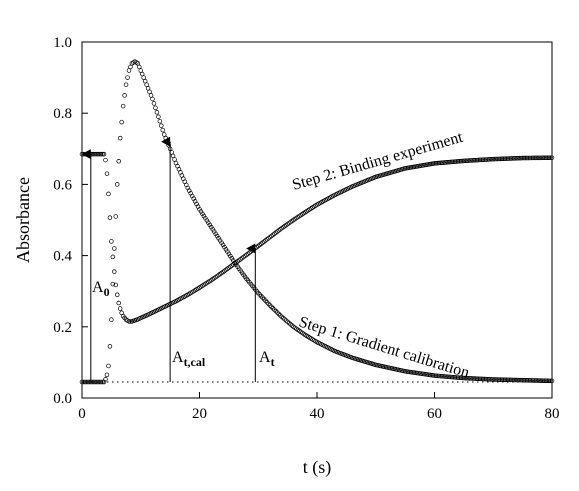  Describe the element at coordinates (62, 185) in the screenshot. I see `y-tick-label: 0.6` at that location.